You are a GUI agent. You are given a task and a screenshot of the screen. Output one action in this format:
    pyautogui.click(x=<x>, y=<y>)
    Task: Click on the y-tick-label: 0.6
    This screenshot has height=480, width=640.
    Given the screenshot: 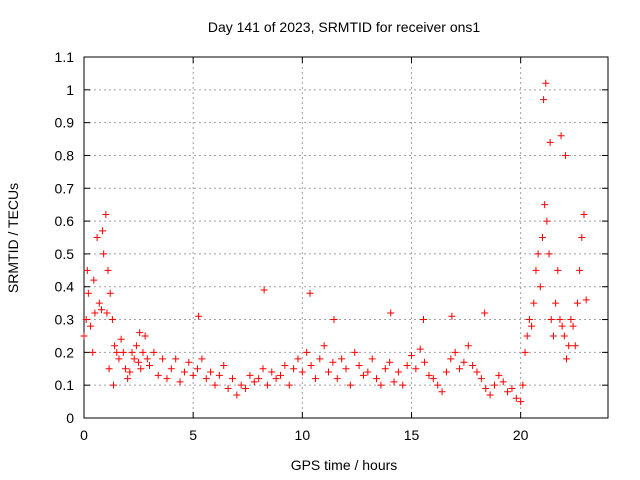 What is the action you would take?
    pyautogui.click(x=65, y=221)
    